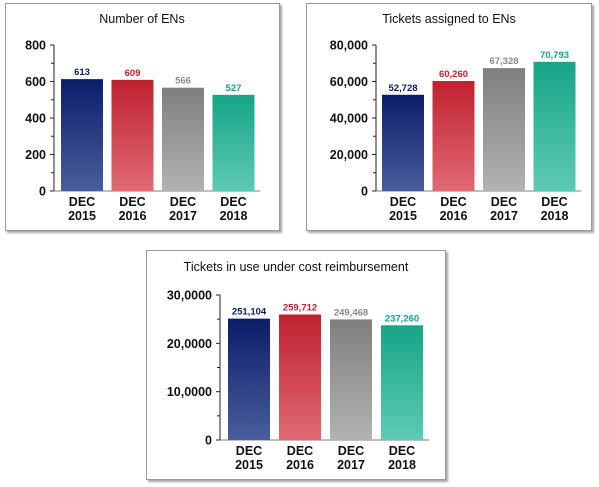  Describe the element at coordinates (132, 135) in the screenshot. I see `bar-ens-2016` at that location.